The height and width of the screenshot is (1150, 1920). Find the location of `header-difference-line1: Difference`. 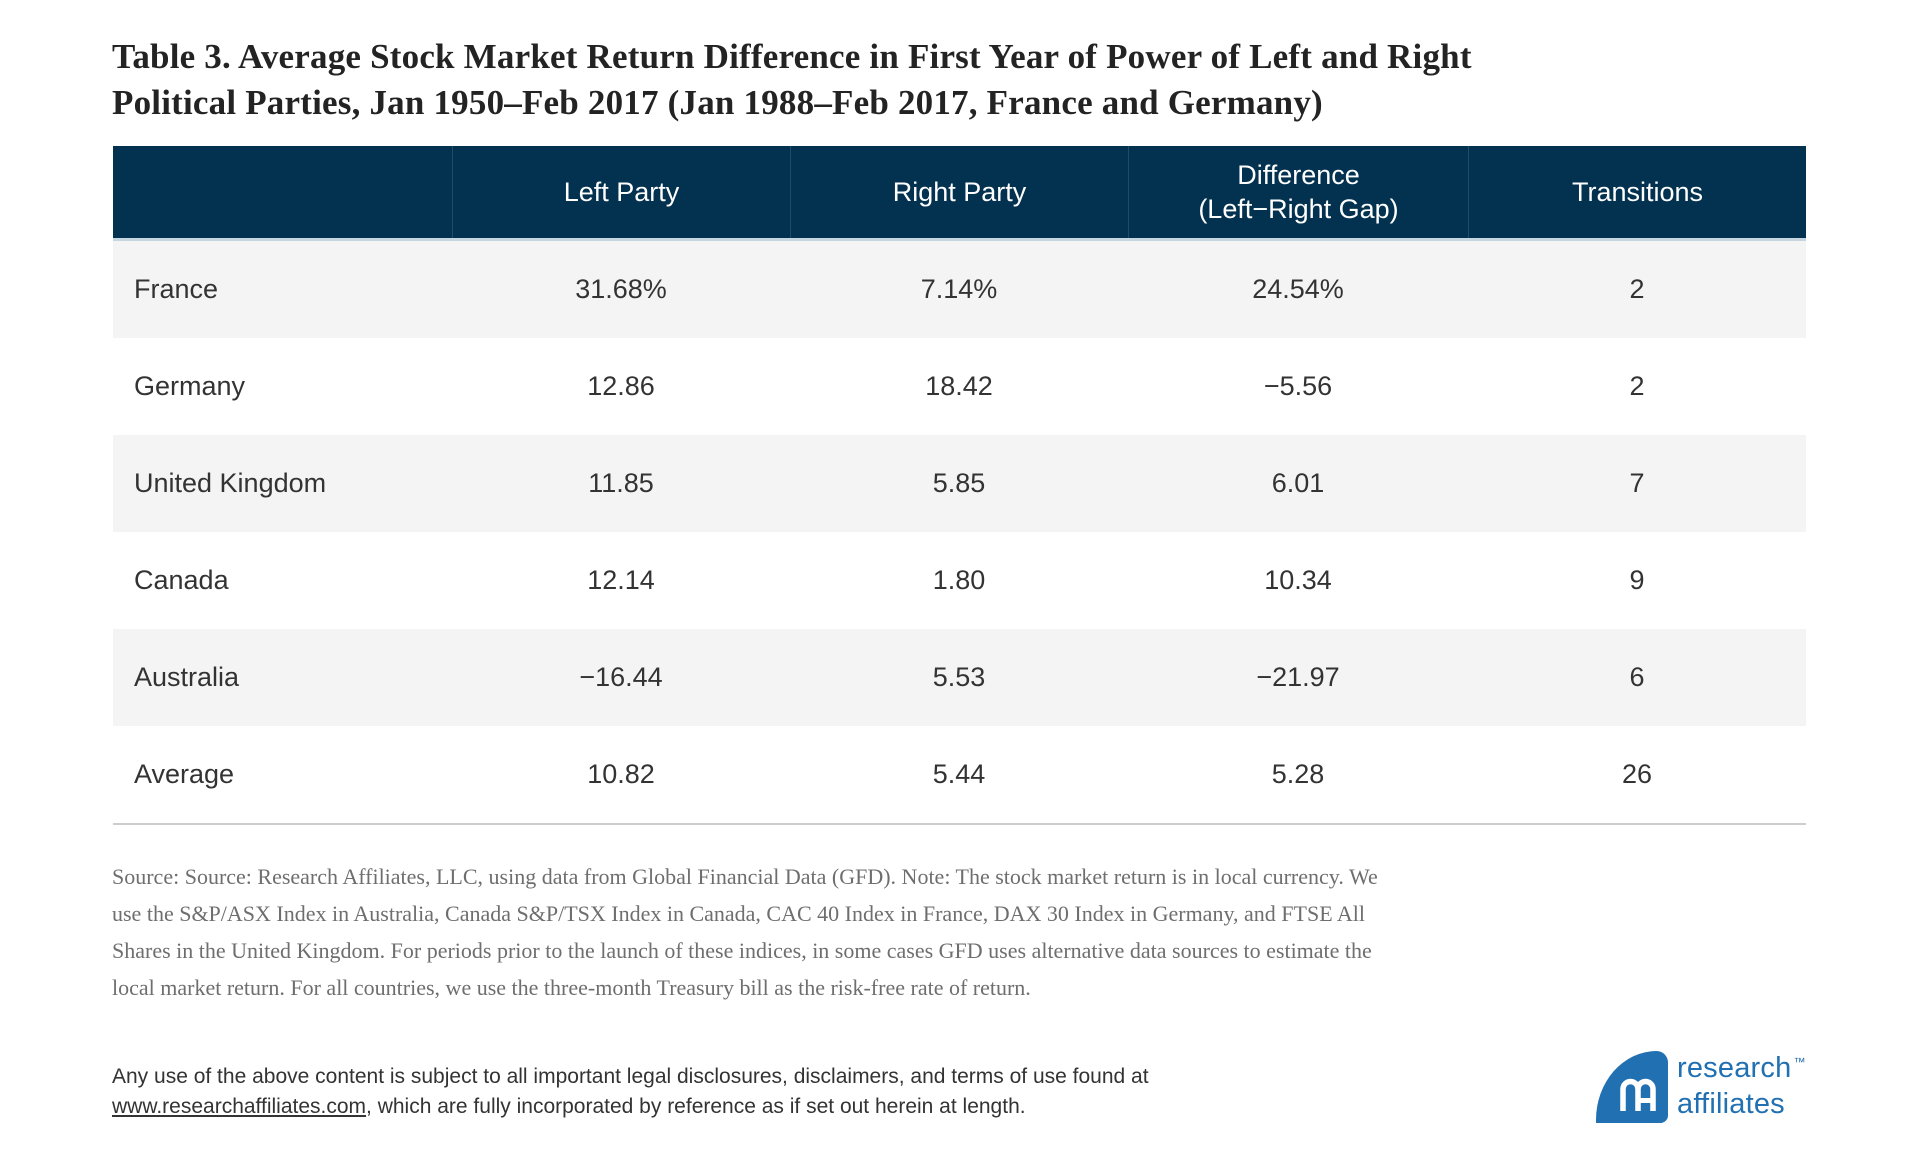

header-difference-line1: Difference is located at coordinates (1298, 175).